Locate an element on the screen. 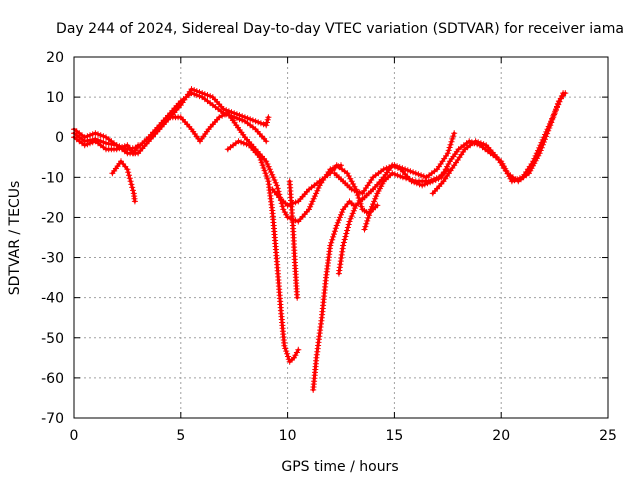  x-tick-label: 10 is located at coordinates (288, 436).